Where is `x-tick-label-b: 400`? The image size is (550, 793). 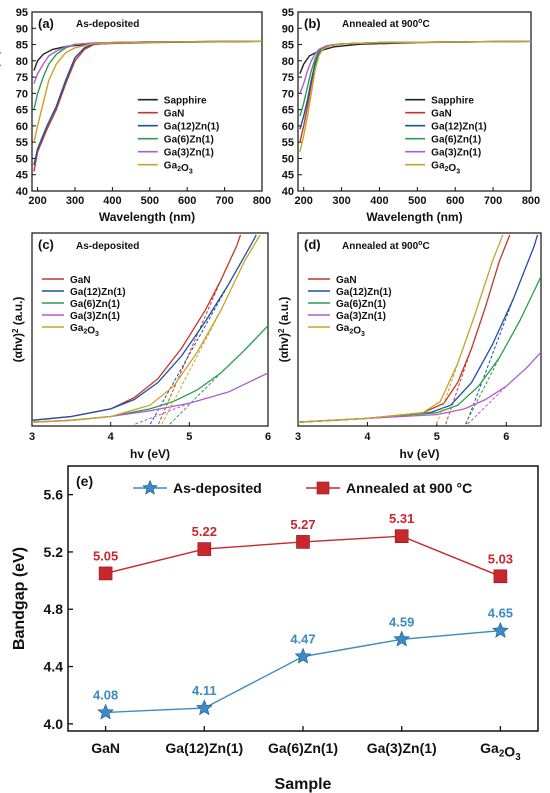
x-tick-label-b: 400 is located at coordinates (379, 201).